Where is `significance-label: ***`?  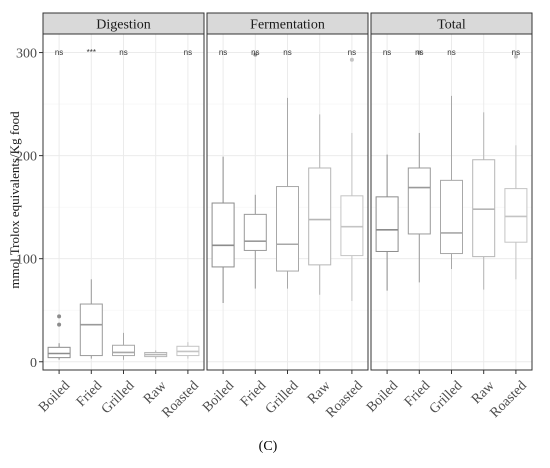
significance-label: *** is located at coordinates (91, 52).